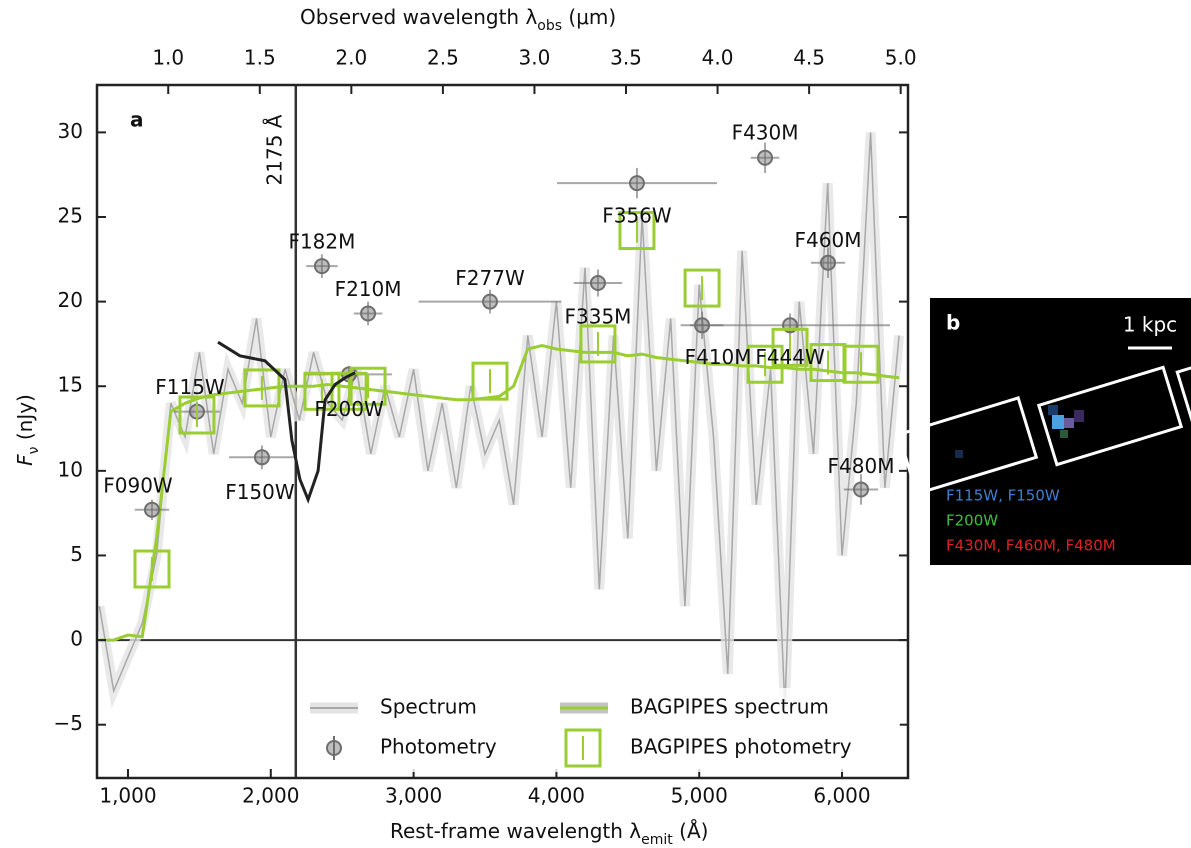 The width and height of the screenshot is (1191, 848). I want to click on x2-tick-label: 4.5, so click(809, 58).